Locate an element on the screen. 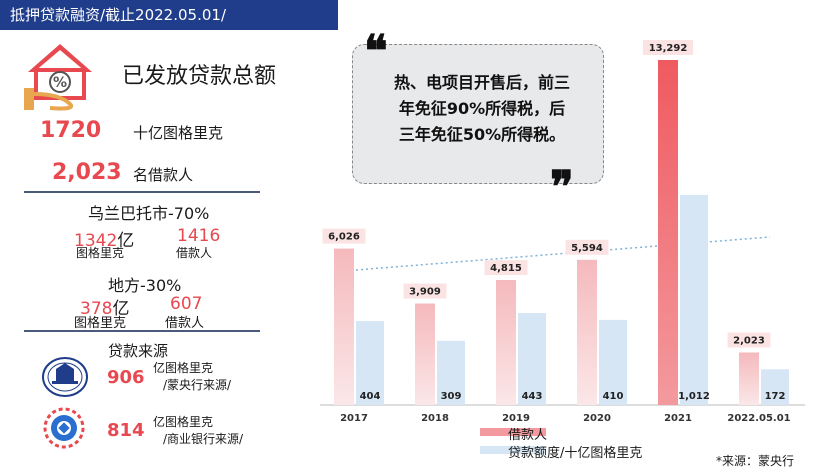  data-label-borrowers: 2,023 is located at coordinates (749, 340).